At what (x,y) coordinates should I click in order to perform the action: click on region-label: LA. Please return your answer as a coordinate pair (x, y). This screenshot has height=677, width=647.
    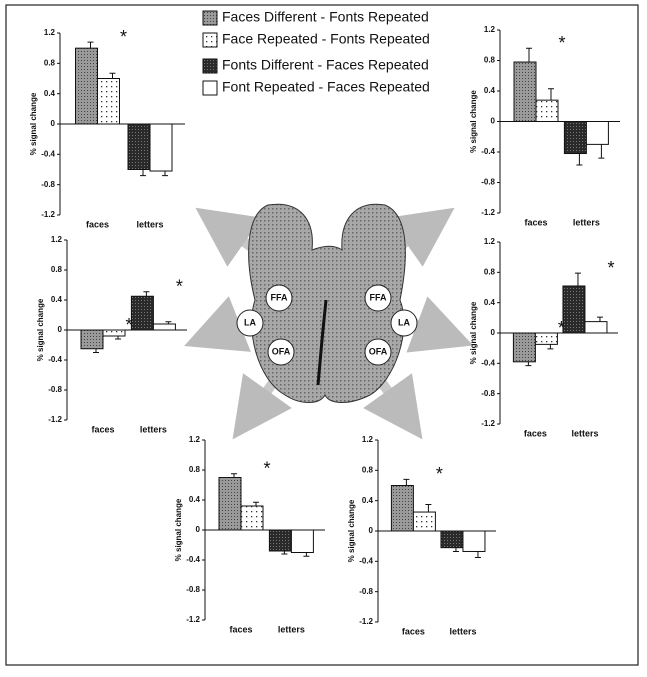
    Looking at the image, I should click on (250, 322).